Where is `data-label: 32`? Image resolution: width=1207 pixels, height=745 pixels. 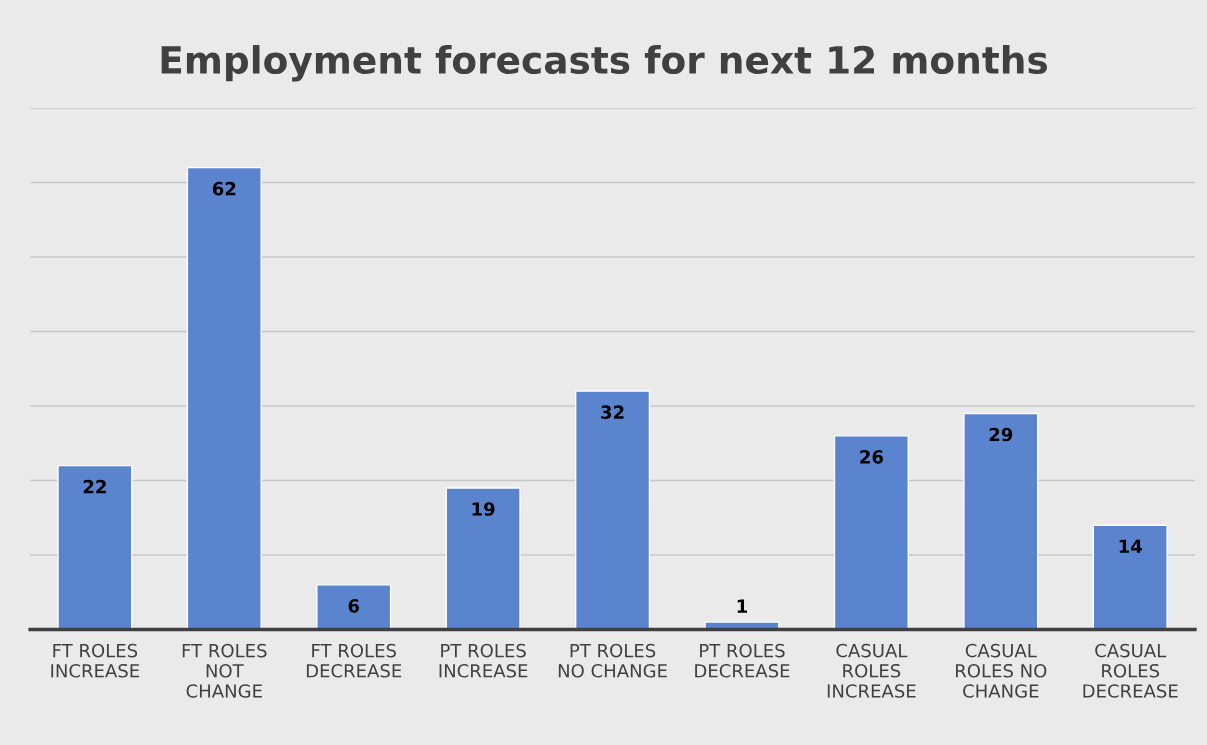 data-label: 32 is located at coordinates (612, 412).